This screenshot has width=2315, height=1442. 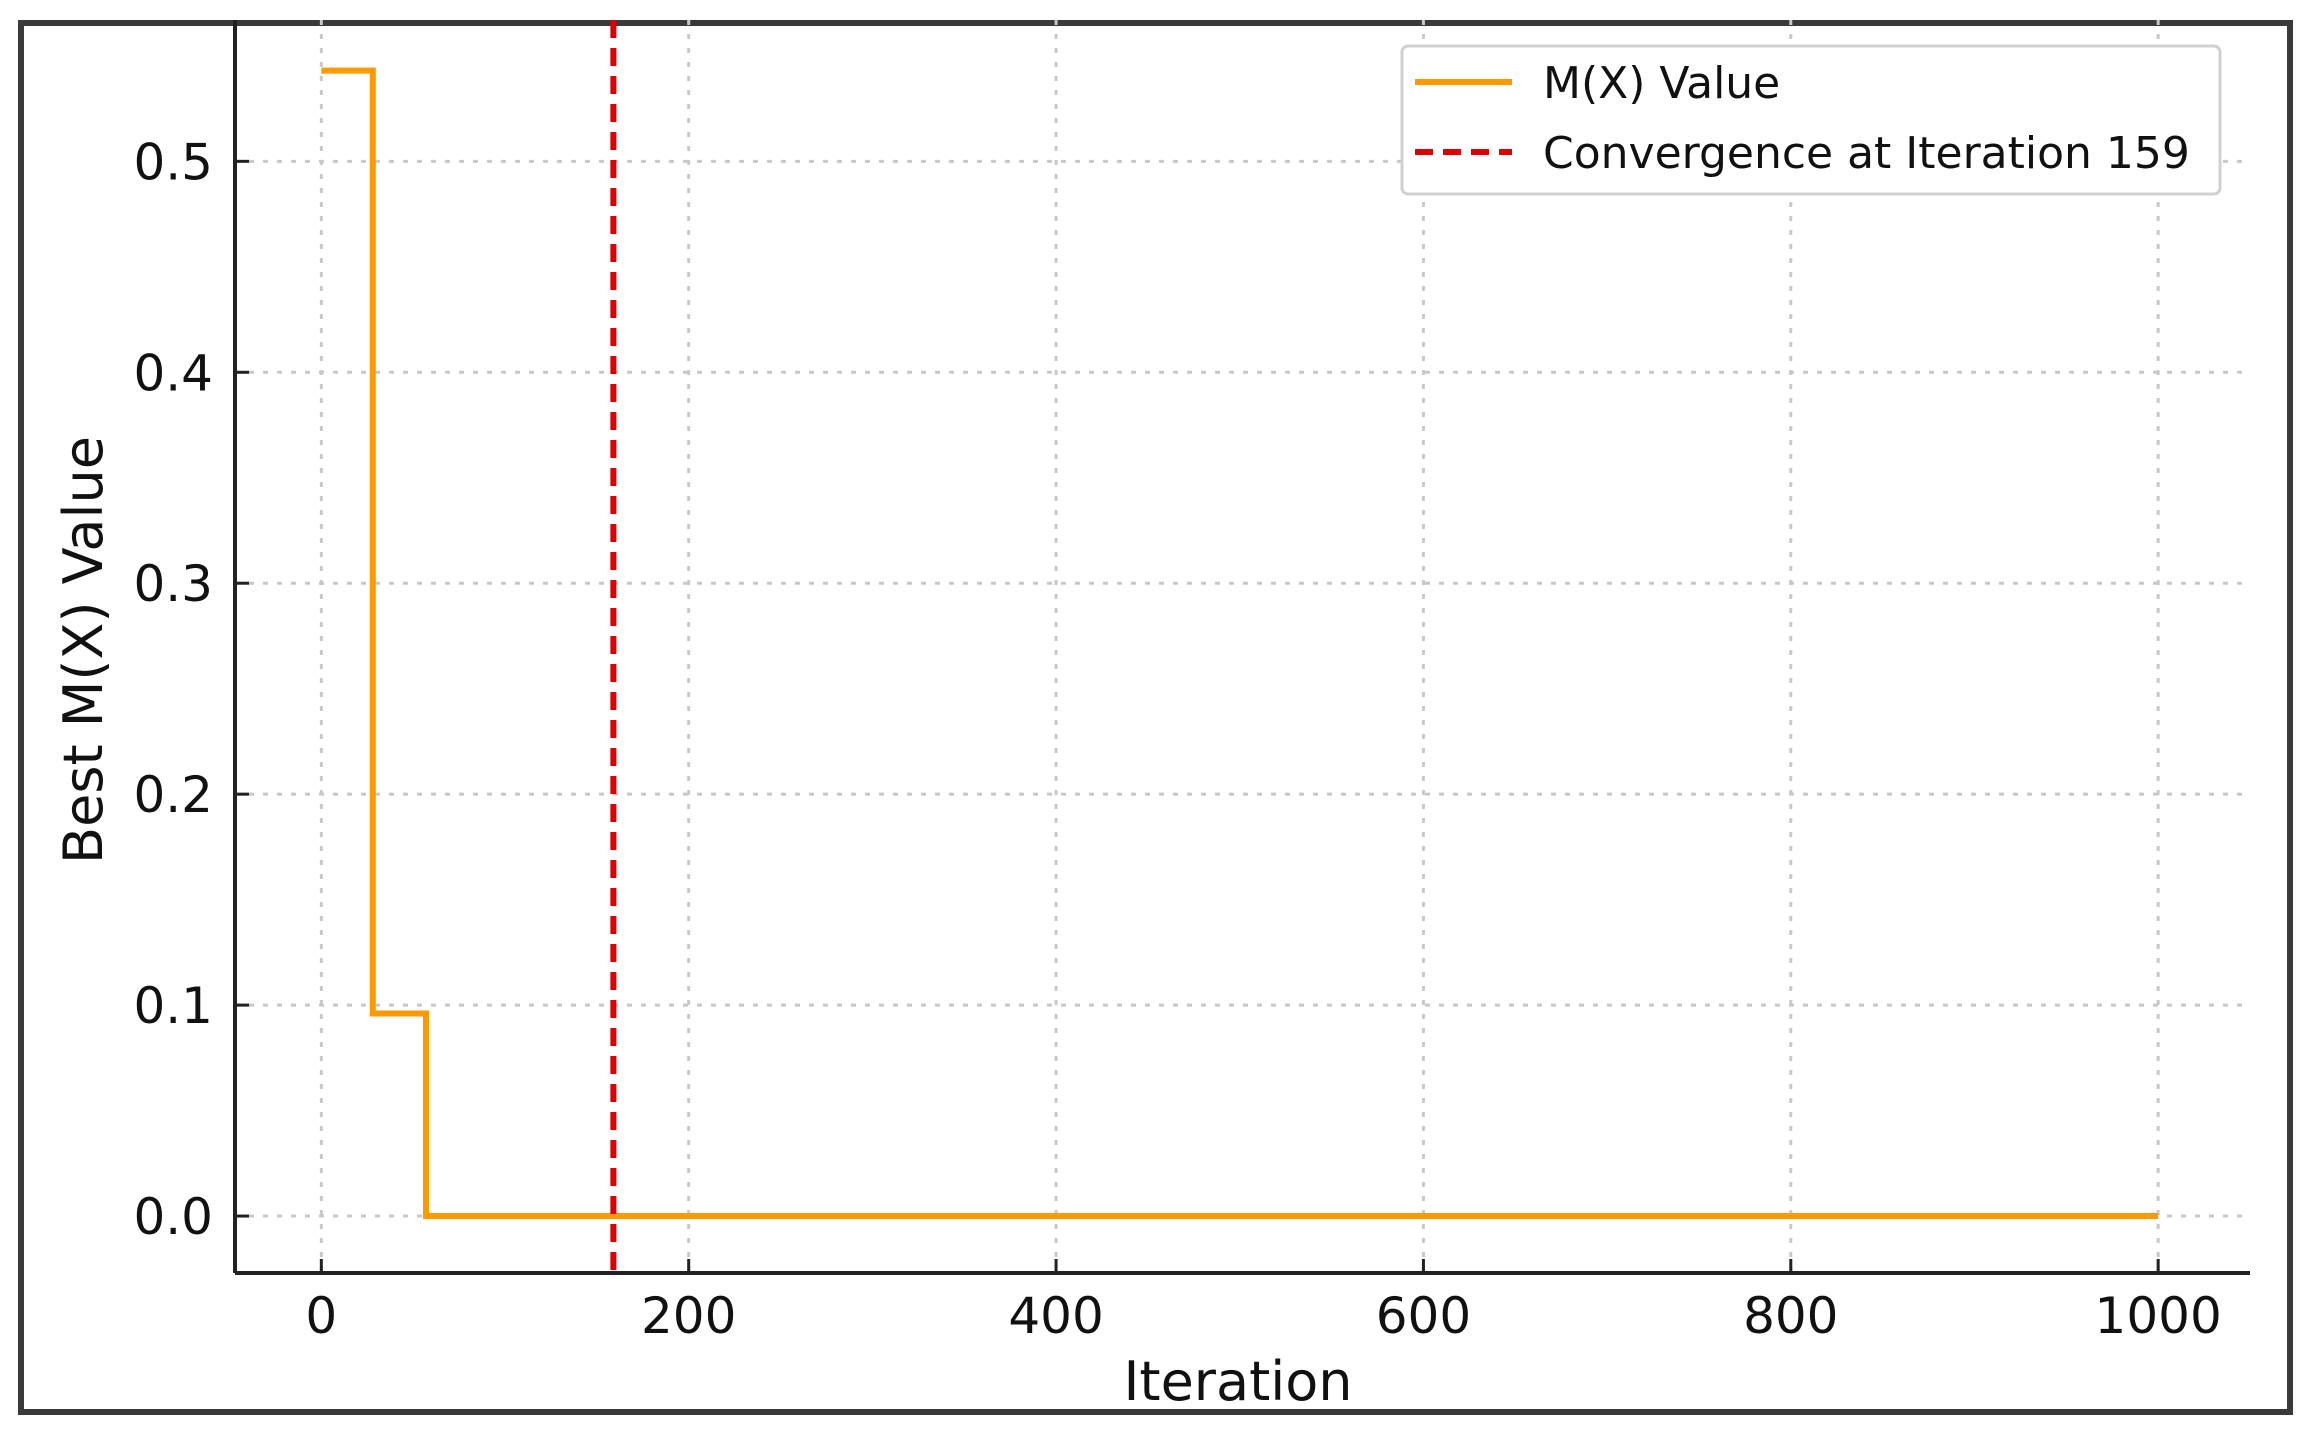 I want to click on x-tick-label: 0, so click(x=321, y=1316).